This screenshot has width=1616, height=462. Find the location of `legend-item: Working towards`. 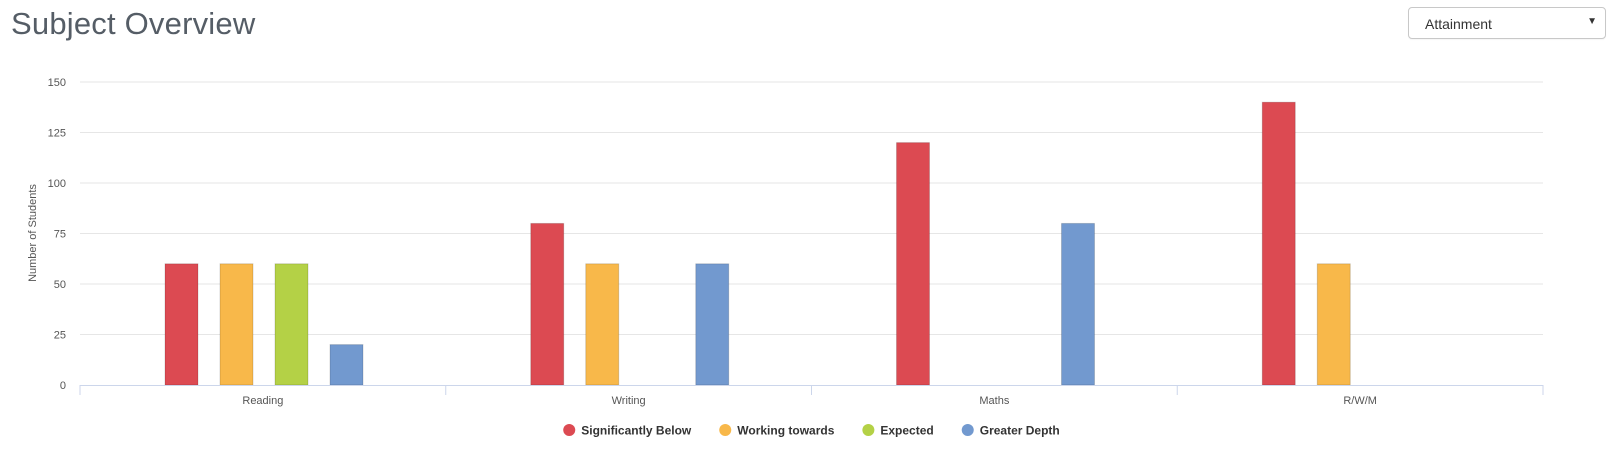

legend-item: Working towards is located at coordinates (785, 431).